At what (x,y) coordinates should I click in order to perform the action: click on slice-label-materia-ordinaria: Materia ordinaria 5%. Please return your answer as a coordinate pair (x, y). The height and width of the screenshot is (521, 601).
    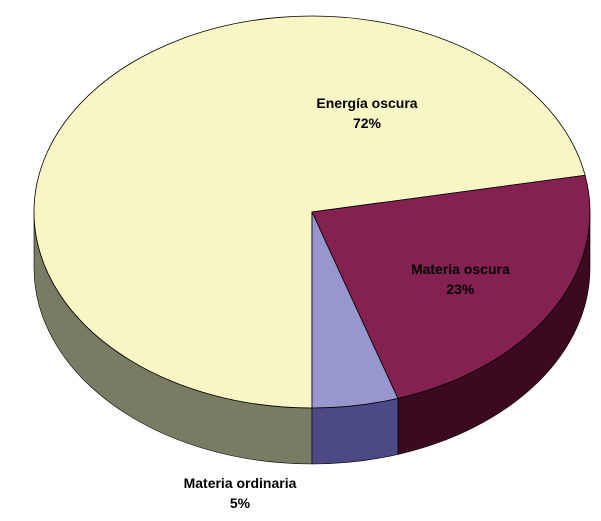
    Looking at the image, I should click on (240, 493).